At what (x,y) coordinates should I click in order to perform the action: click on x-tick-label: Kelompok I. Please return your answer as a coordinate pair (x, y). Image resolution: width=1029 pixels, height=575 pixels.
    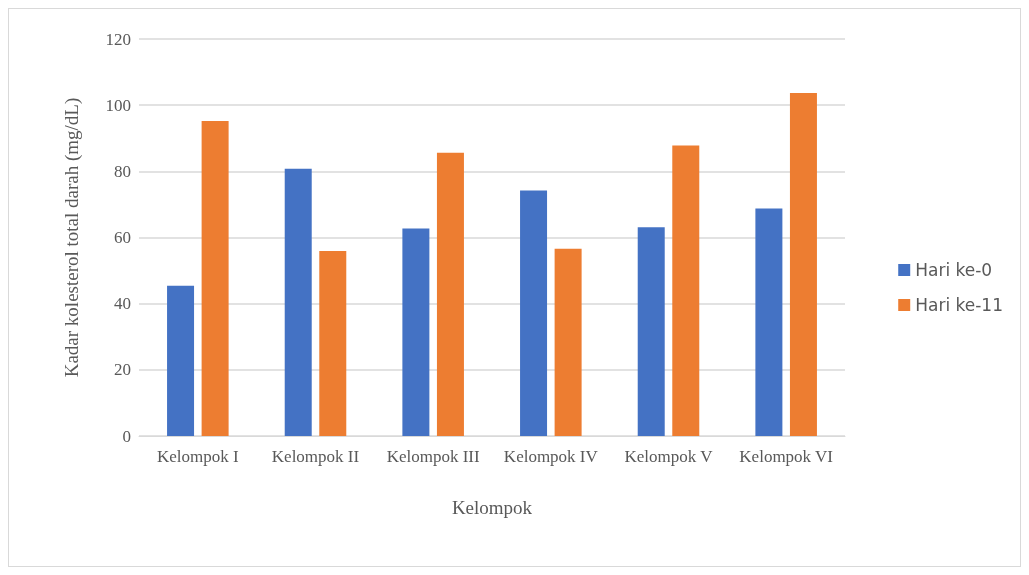
    Looking at the image, I should click on (198, 456).